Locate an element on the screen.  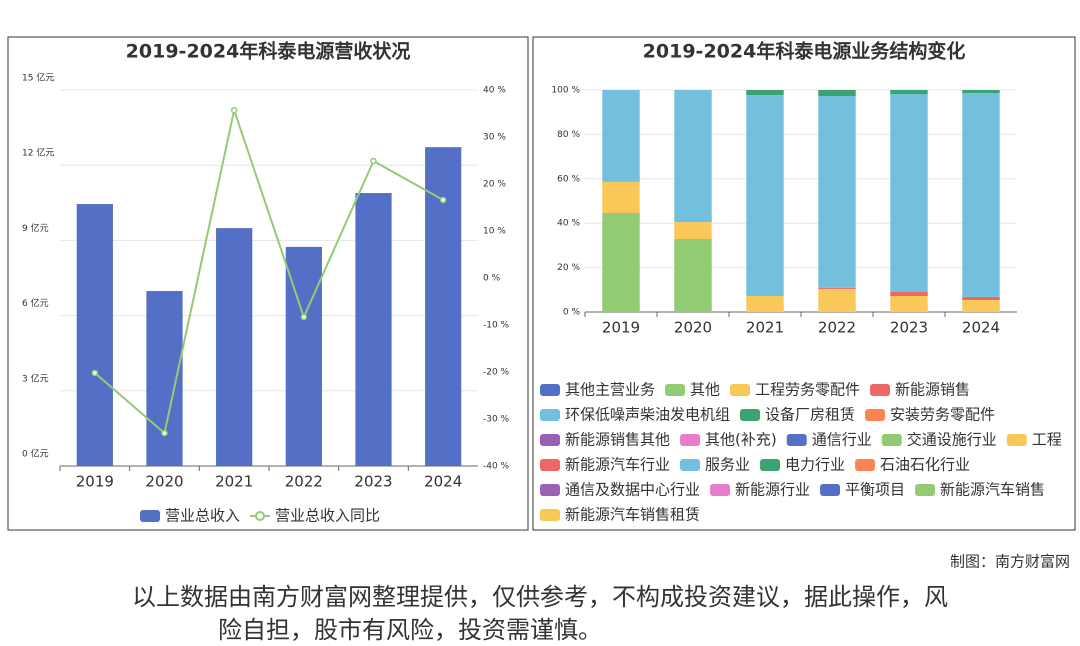
x-tick-label: 2024 is located at coordinates (443, 482).